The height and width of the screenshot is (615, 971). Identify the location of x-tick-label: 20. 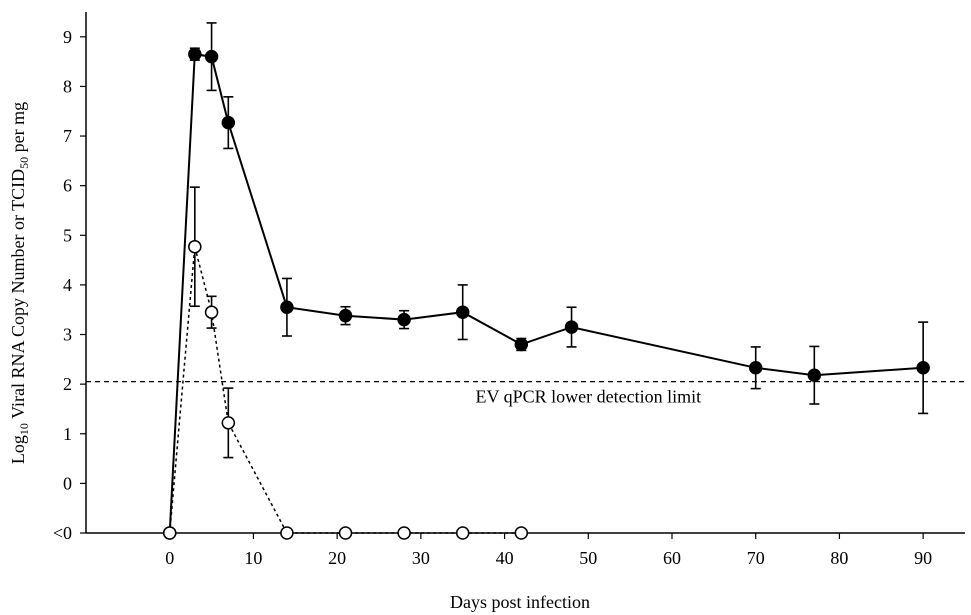
(337, 558).